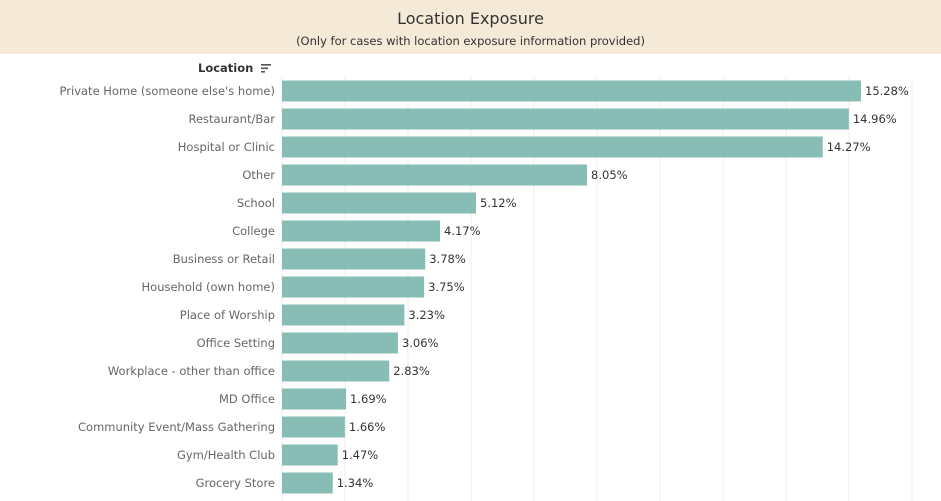 This screenshot has height=501, width=941. Describe the element at coordinates (360, 455) in the screenshot. I see `data-label: 1.47%` at that location.